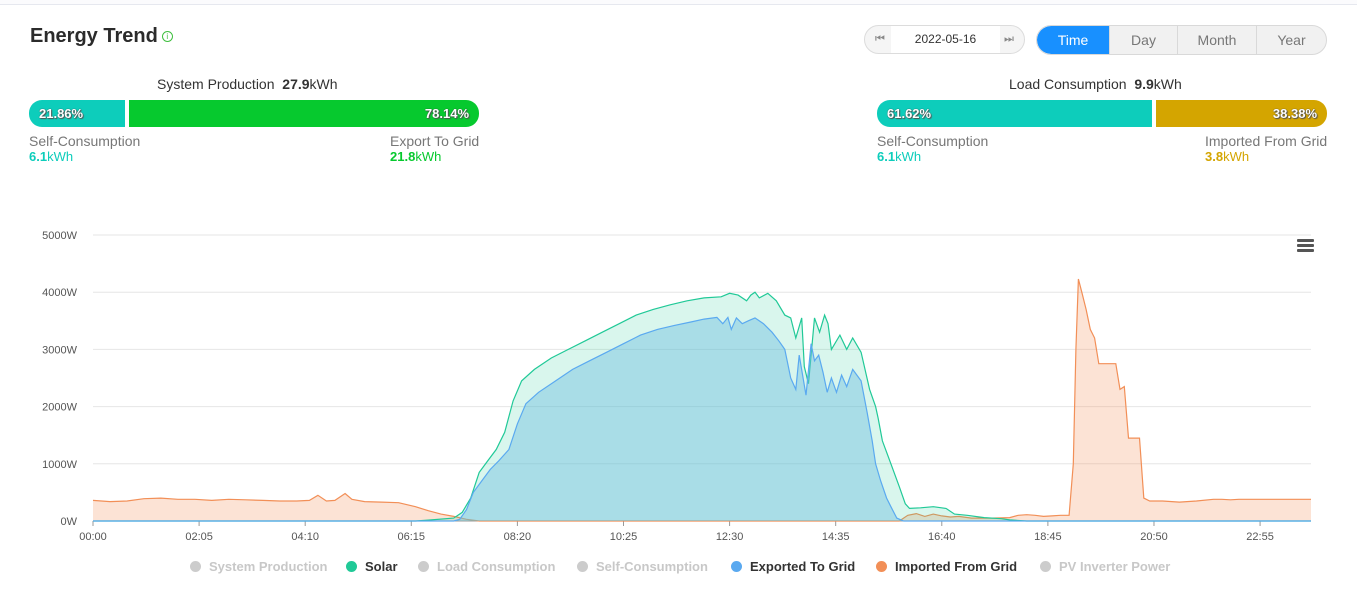 The image size is (1357, 591). What do you see at coordinates (518, 537) in the screenshot?
I see `x-tick-label: 08:20` at bounding box center [518, 537].